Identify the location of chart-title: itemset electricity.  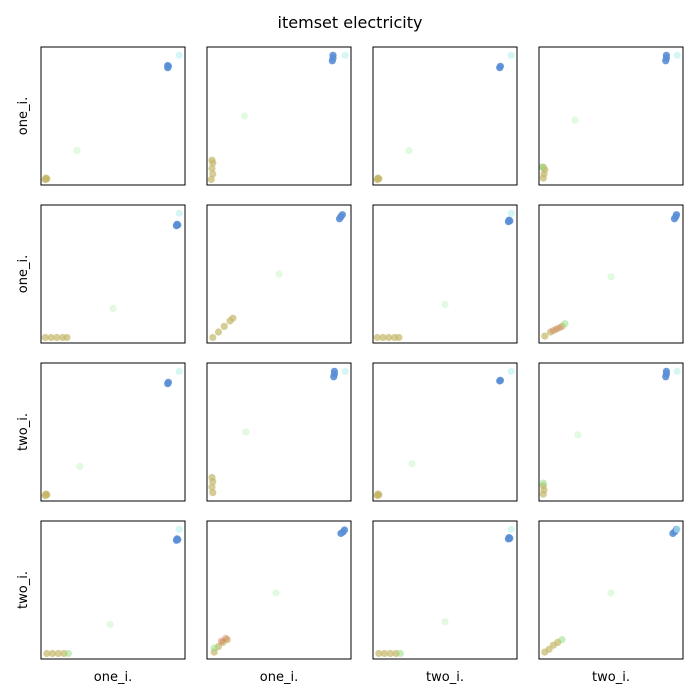
(350, 22).